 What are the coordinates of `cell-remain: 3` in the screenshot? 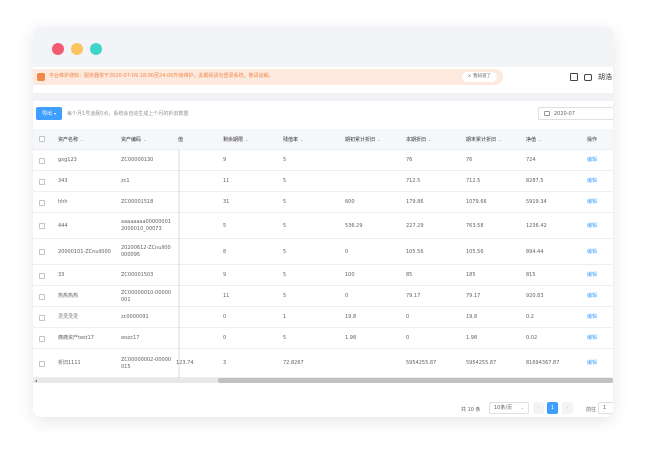 It's located at (225, 363).